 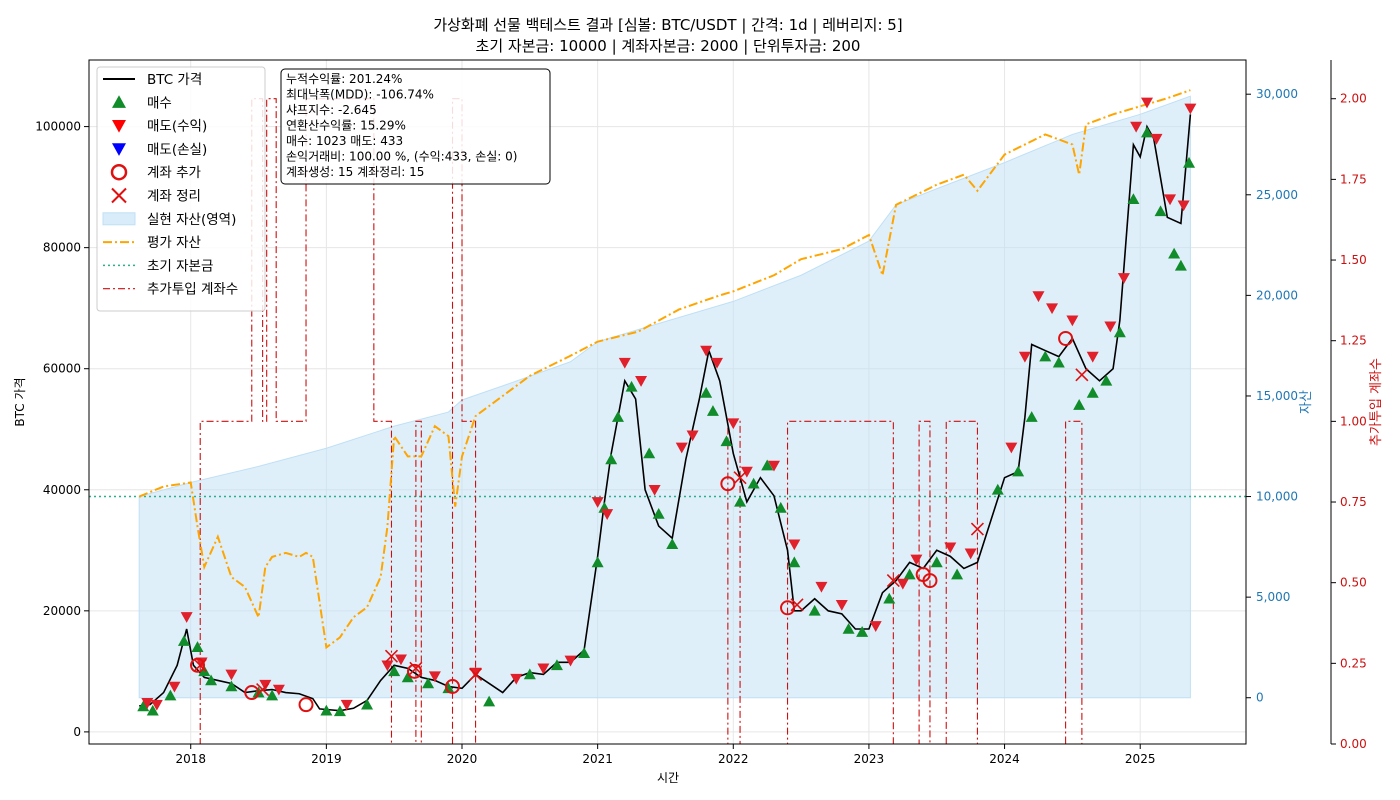 What do you see at coordinates (174, 80) in the screenshot?
I see `legend-label: BTC 가격` at bounding box center [174, 80].